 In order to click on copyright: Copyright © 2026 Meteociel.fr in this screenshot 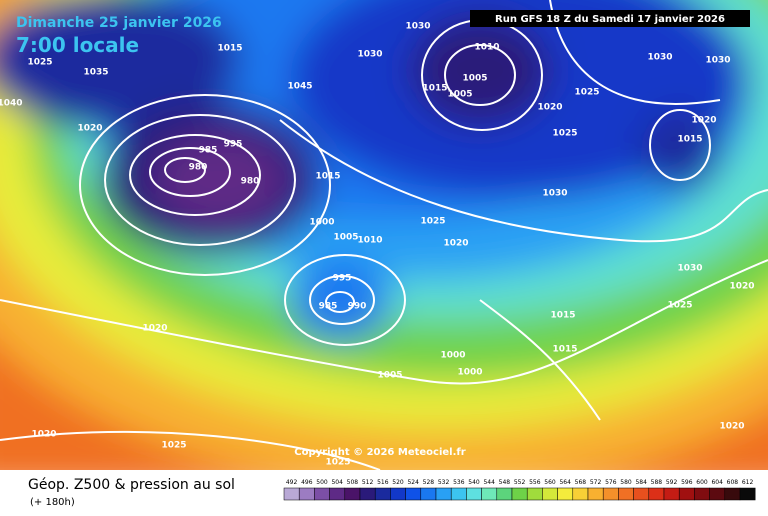, I will do `click(379, 452)`.